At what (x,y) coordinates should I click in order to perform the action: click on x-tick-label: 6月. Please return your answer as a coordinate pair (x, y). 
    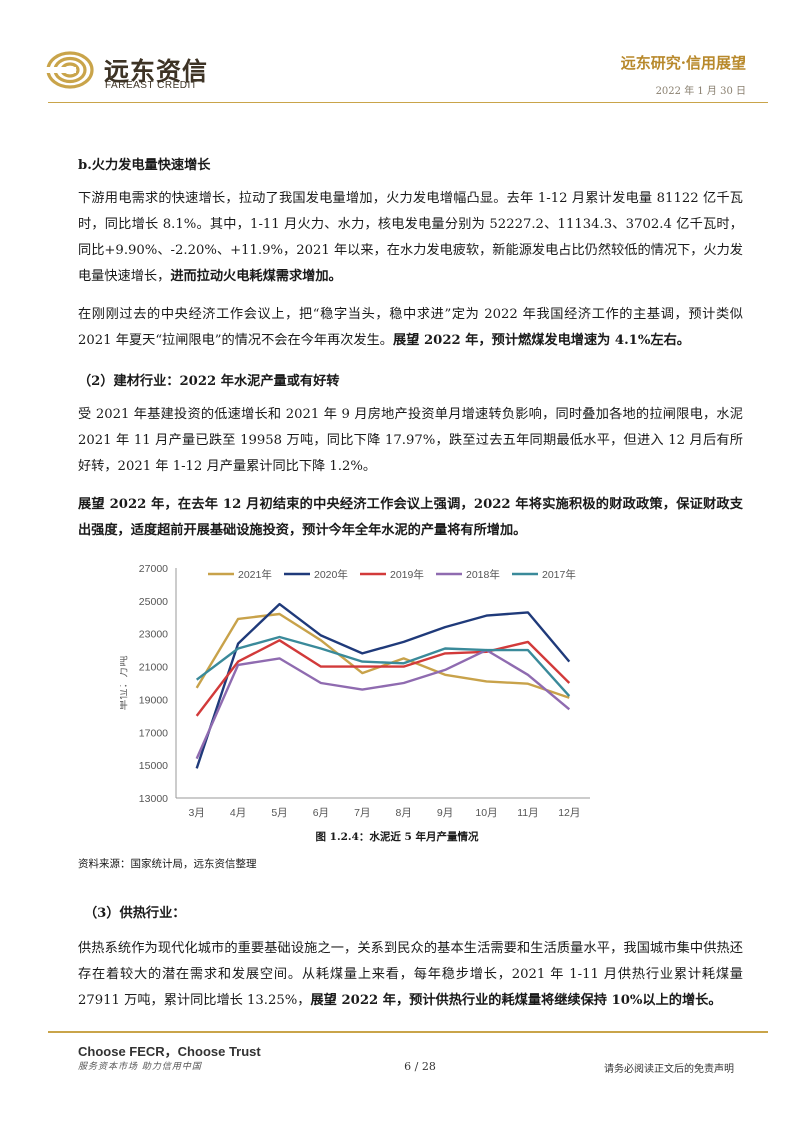
    Looking at the image, I should click on (321, 813).